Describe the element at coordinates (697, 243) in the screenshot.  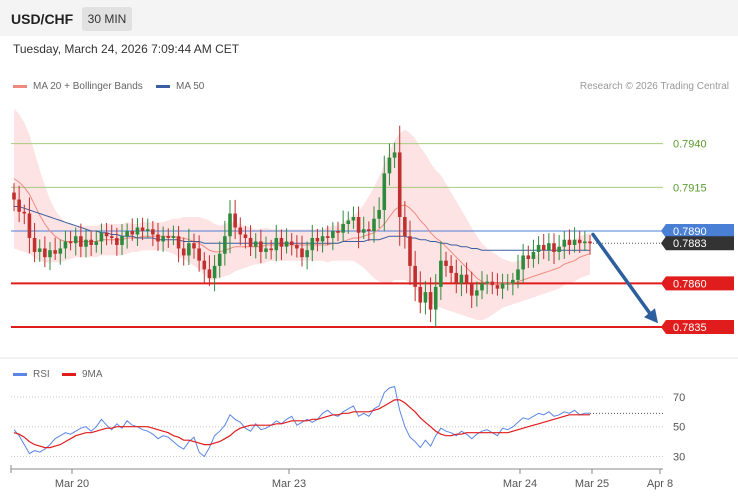
I see `level-label-bg-0.7883` at that location.